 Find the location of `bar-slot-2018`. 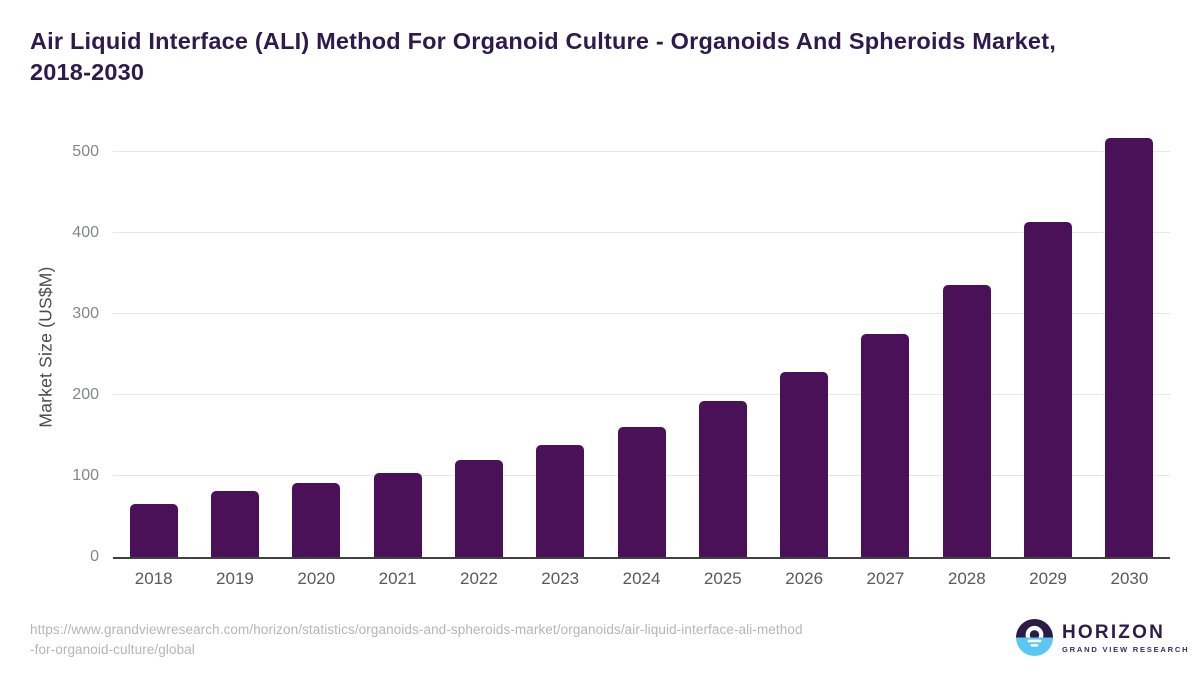

bar-slot-2018 is located at coordinates (153, 347).